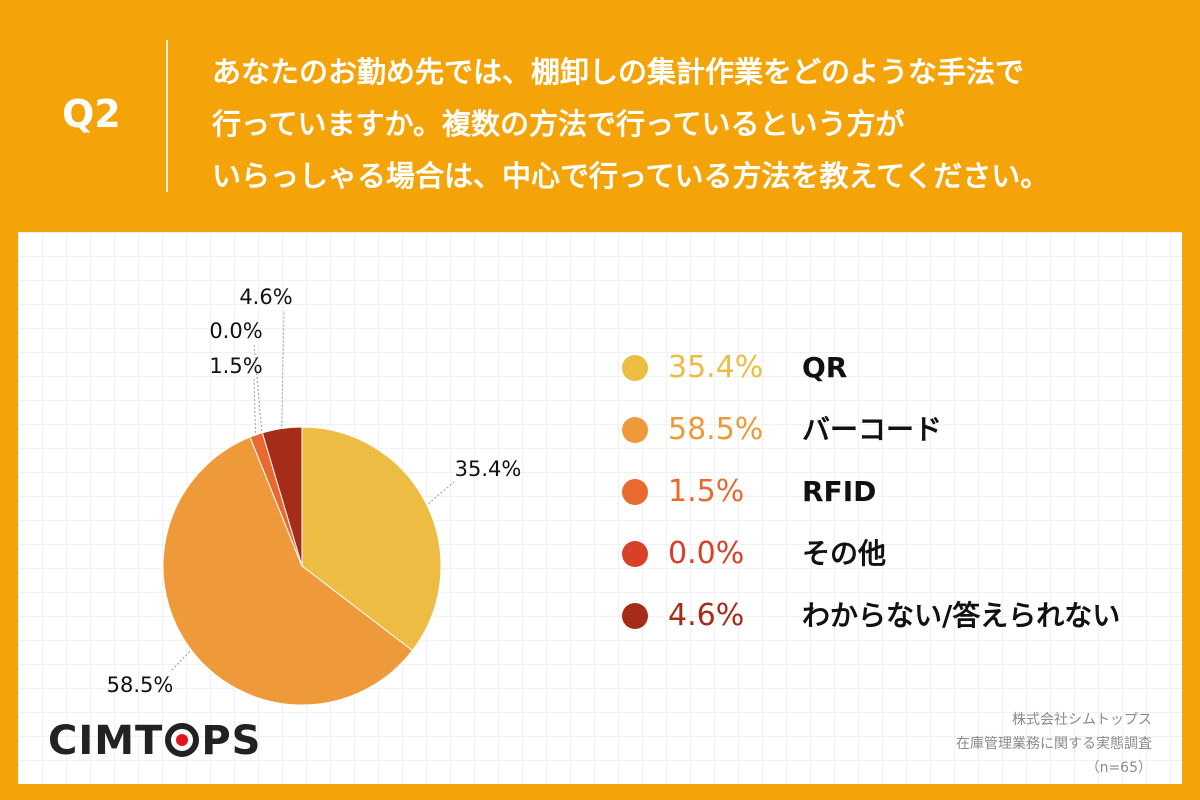 Image resolution: width=1200 pixels, height=800 pixels. I want to click on data-label-slice-0: 35.4%, so click(488, 469).